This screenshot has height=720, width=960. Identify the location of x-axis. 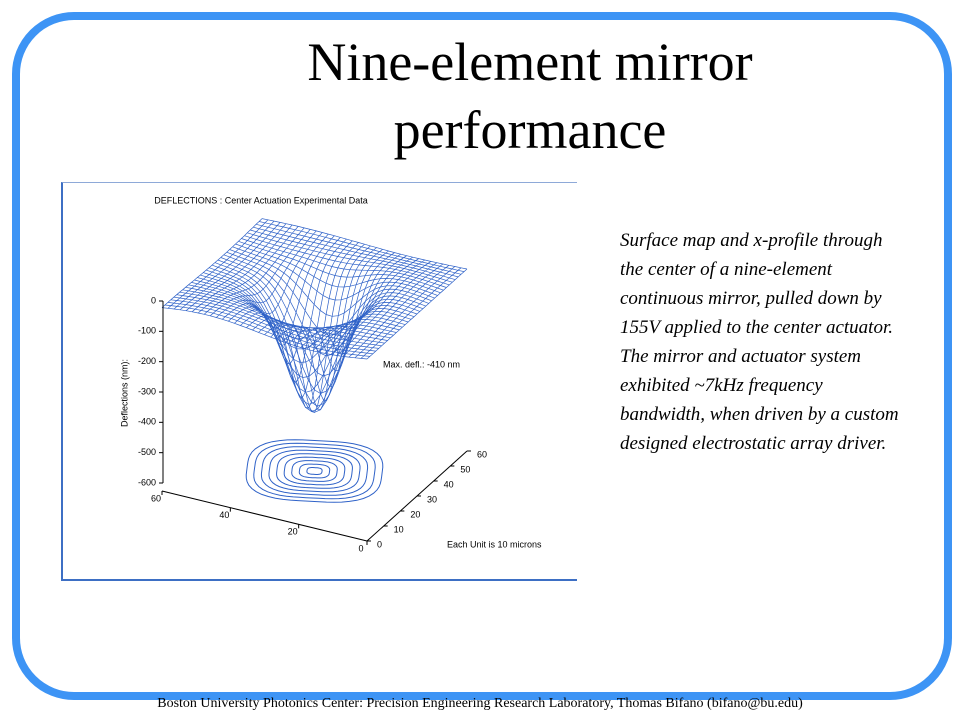
(264, 516).